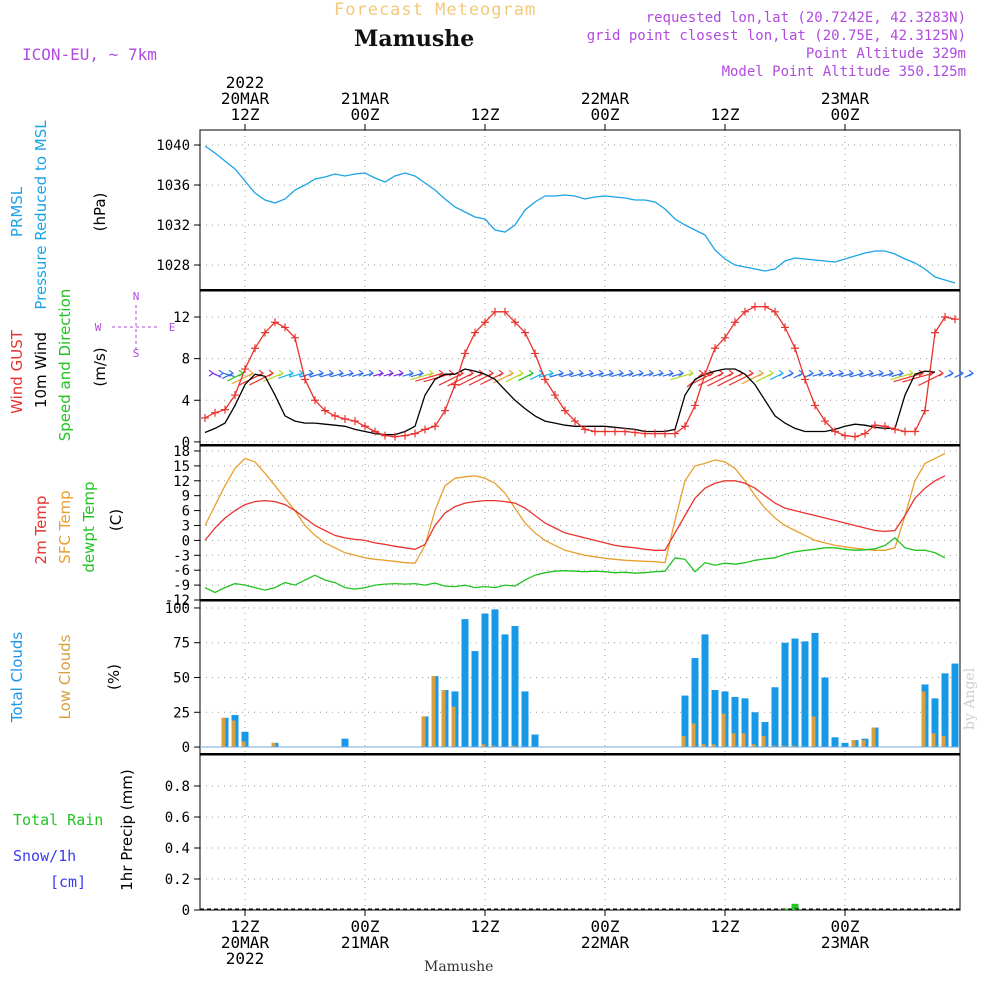 This screenshot has width=1000, height=1000. Describe the element at coordinates (181, 556) in the screenshot. I see `temperature-ytick-label: -3` at that location.